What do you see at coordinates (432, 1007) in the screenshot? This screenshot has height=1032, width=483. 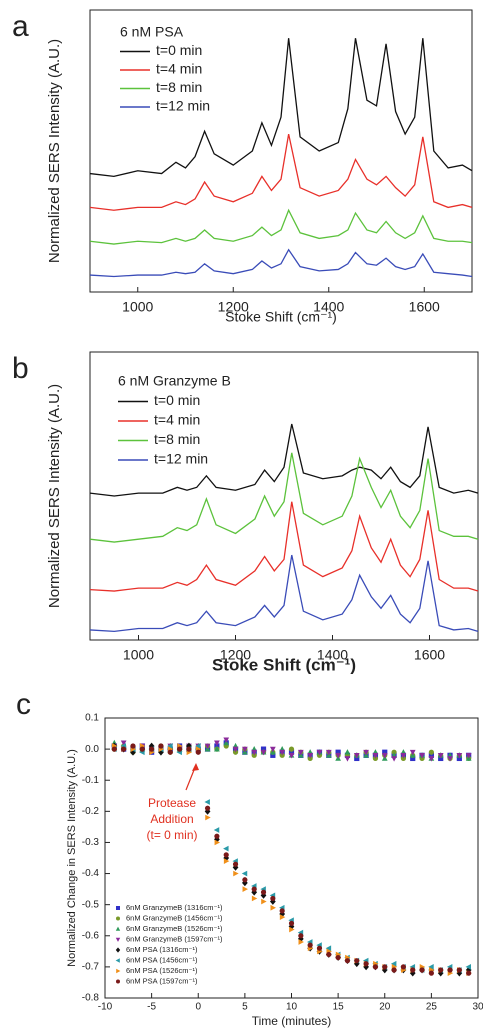 I see `x-tick-label: 25` at bounding box center [432, 1007].